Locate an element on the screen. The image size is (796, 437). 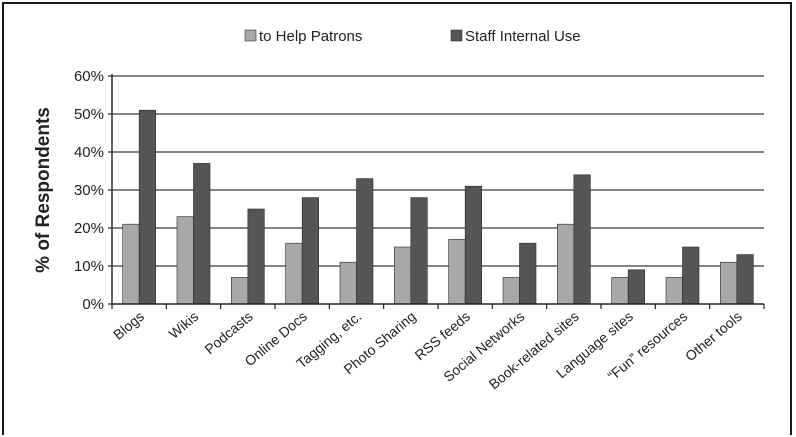
legend-label-staff-internal: Staff Internal Use is located at coordinates (523, 36).